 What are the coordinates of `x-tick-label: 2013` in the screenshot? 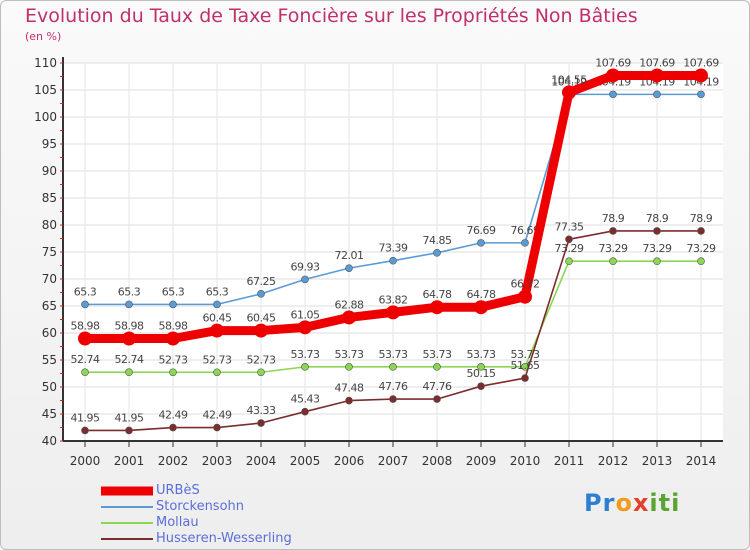 It's located at (657, 461).